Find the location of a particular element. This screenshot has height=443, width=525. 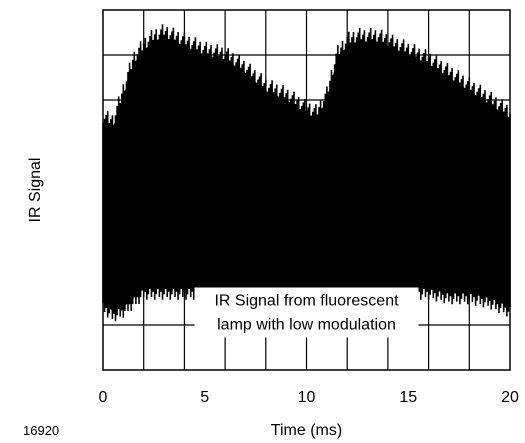

x-tick-label: 15 is located at coordinates (408, 397).